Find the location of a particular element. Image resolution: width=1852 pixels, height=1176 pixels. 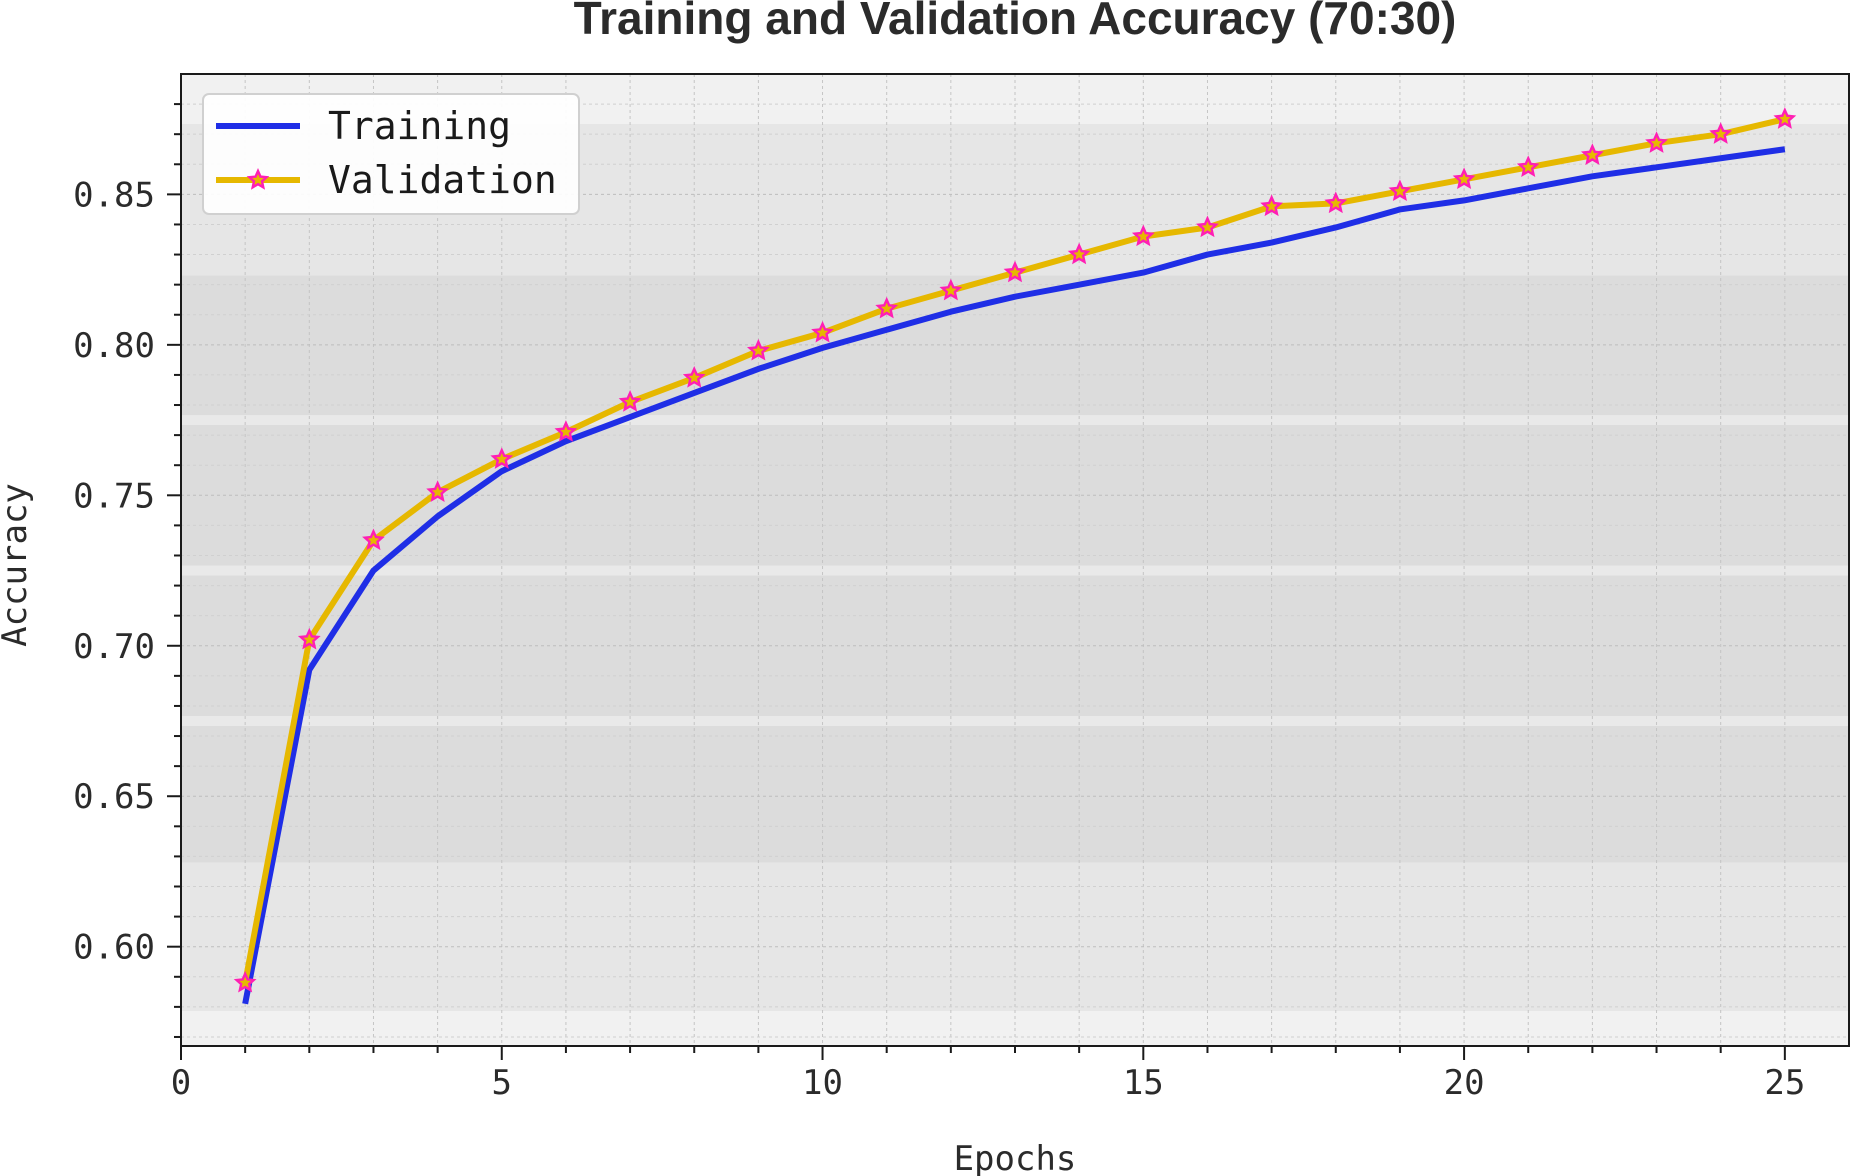

x-tick-label: 20 is located at coordinates (1464, 1083).